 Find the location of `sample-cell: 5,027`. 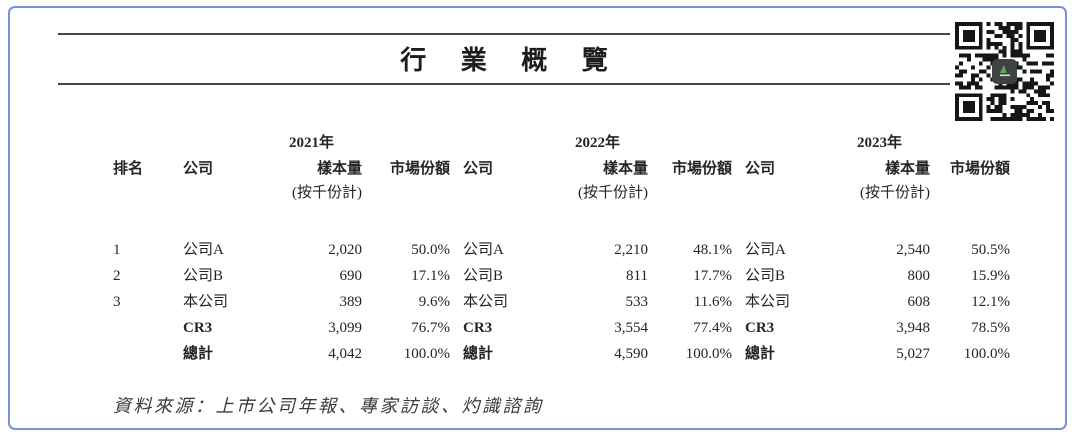

sample-cell: 5,027 is located at coordinates (913, 354).